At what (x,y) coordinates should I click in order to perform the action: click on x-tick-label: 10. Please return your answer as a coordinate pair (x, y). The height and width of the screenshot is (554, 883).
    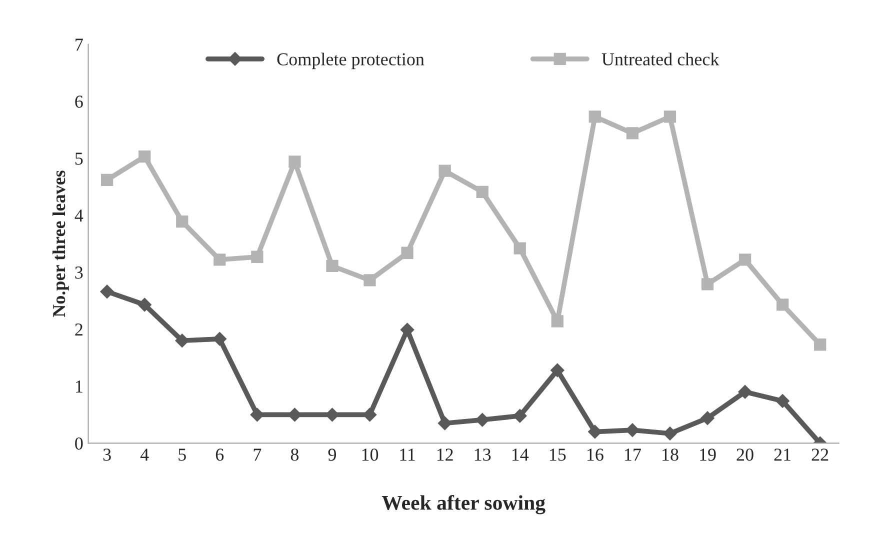
    Looking at the image, I should click on (370, 454).